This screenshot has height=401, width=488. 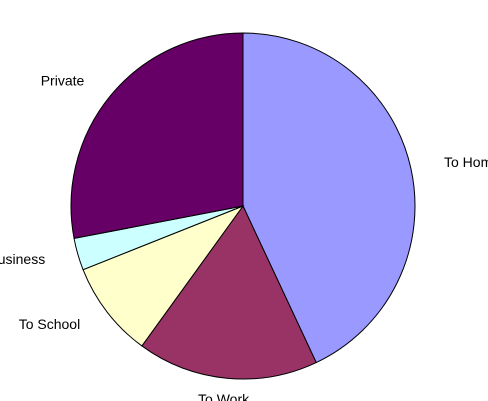 I want to click on slice-label-private: Private, so click(x=63, y=80).